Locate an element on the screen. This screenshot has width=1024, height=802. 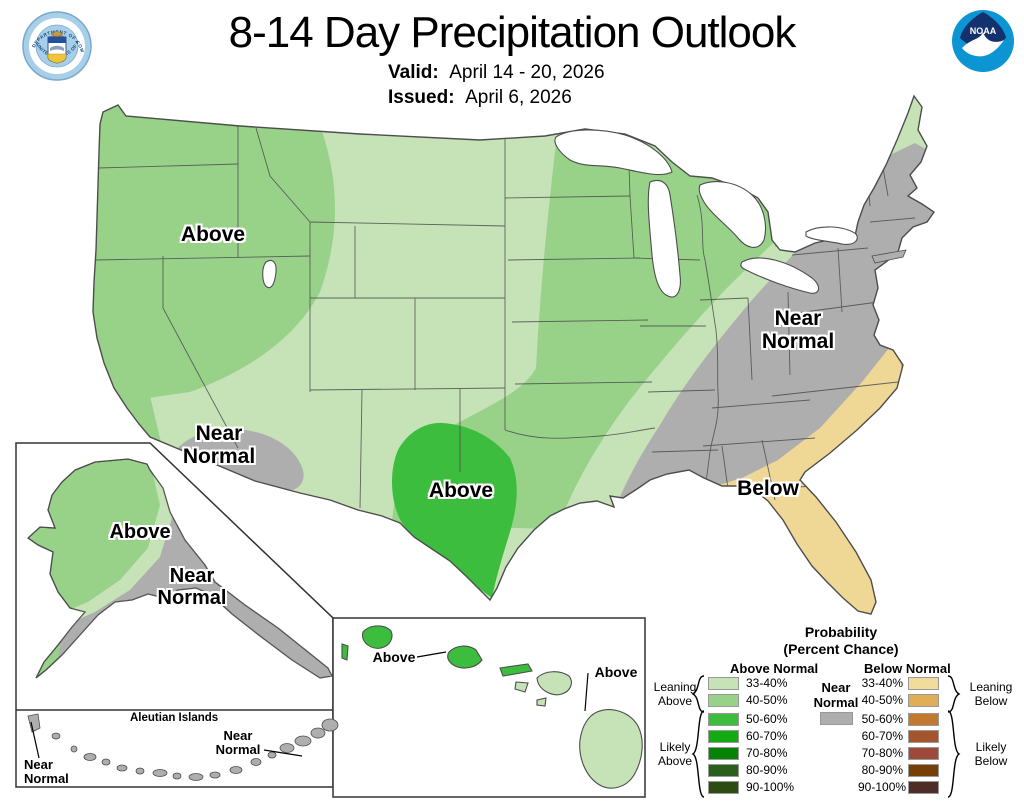
great-lakes is located at coordinates (560, 213).